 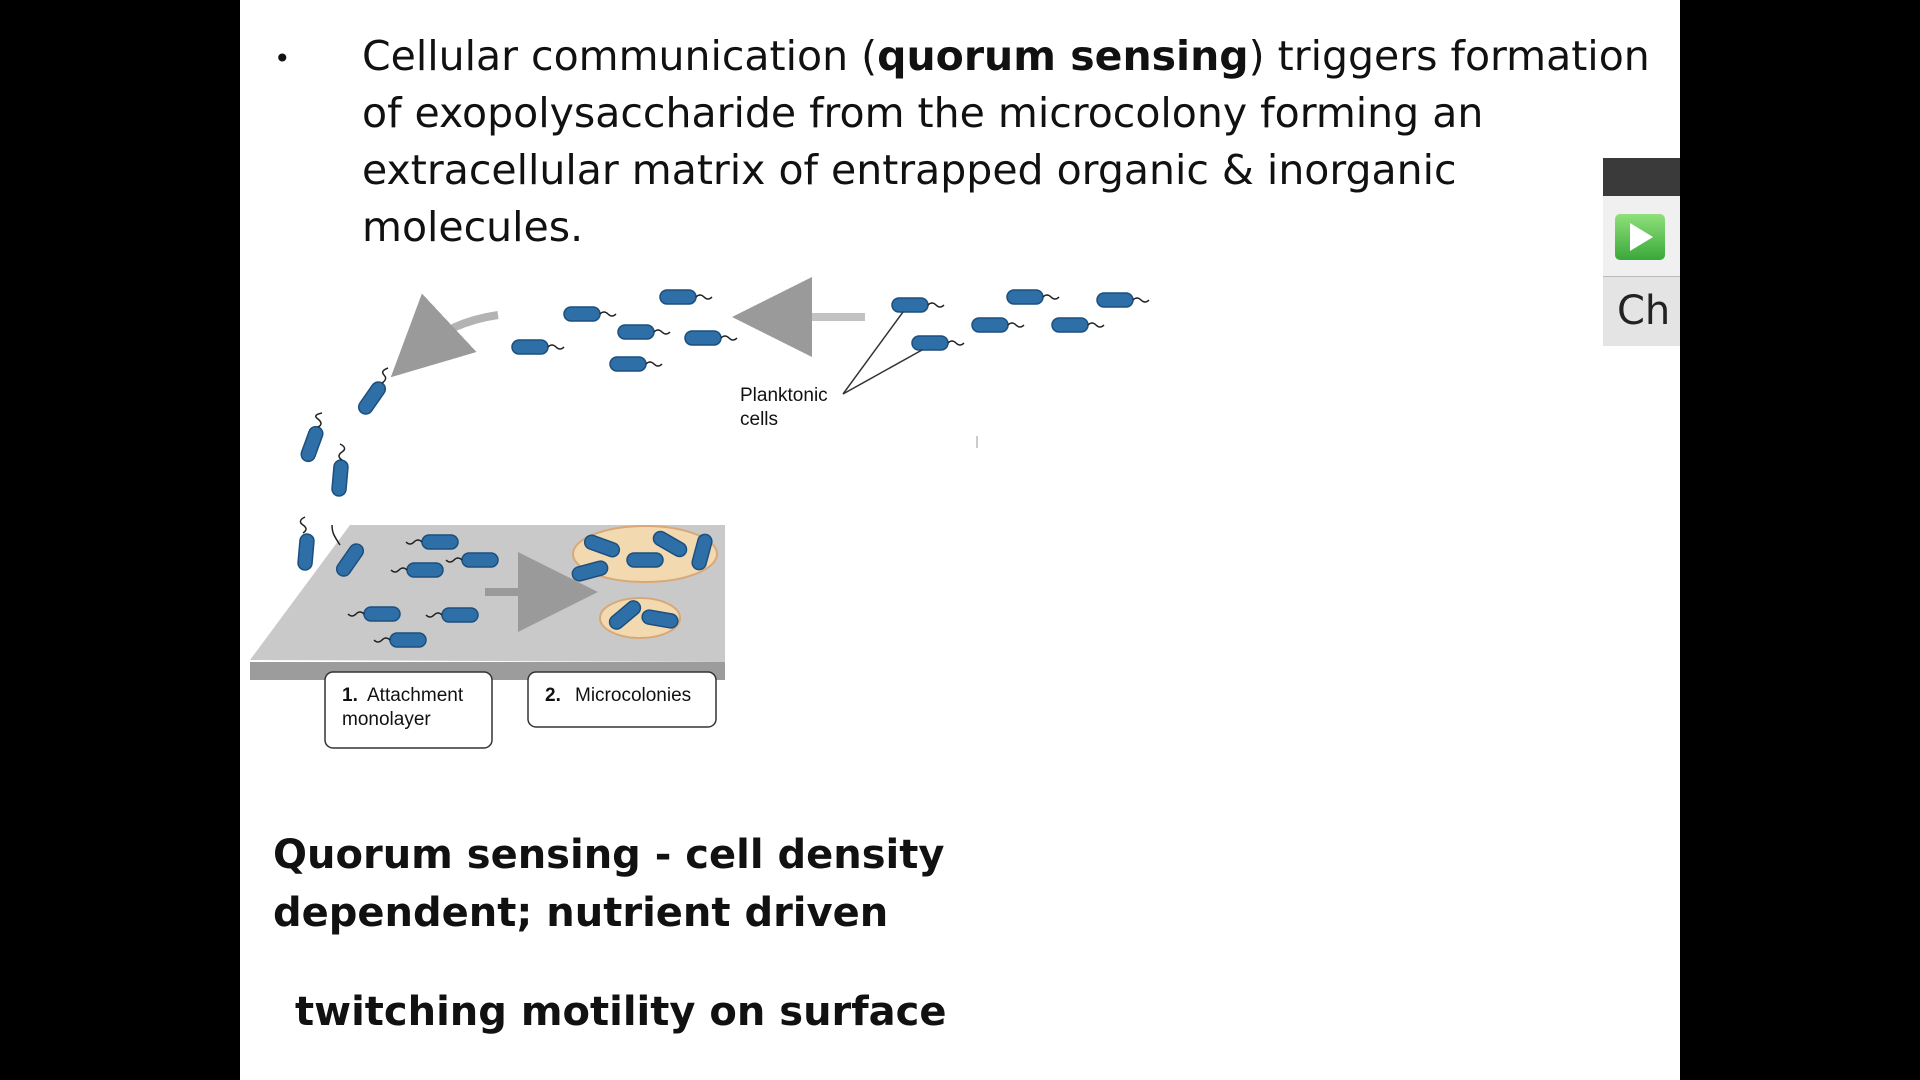 I want to click on twitching-motility-text: twitching motility on surface, so click(x=621, y=1012).